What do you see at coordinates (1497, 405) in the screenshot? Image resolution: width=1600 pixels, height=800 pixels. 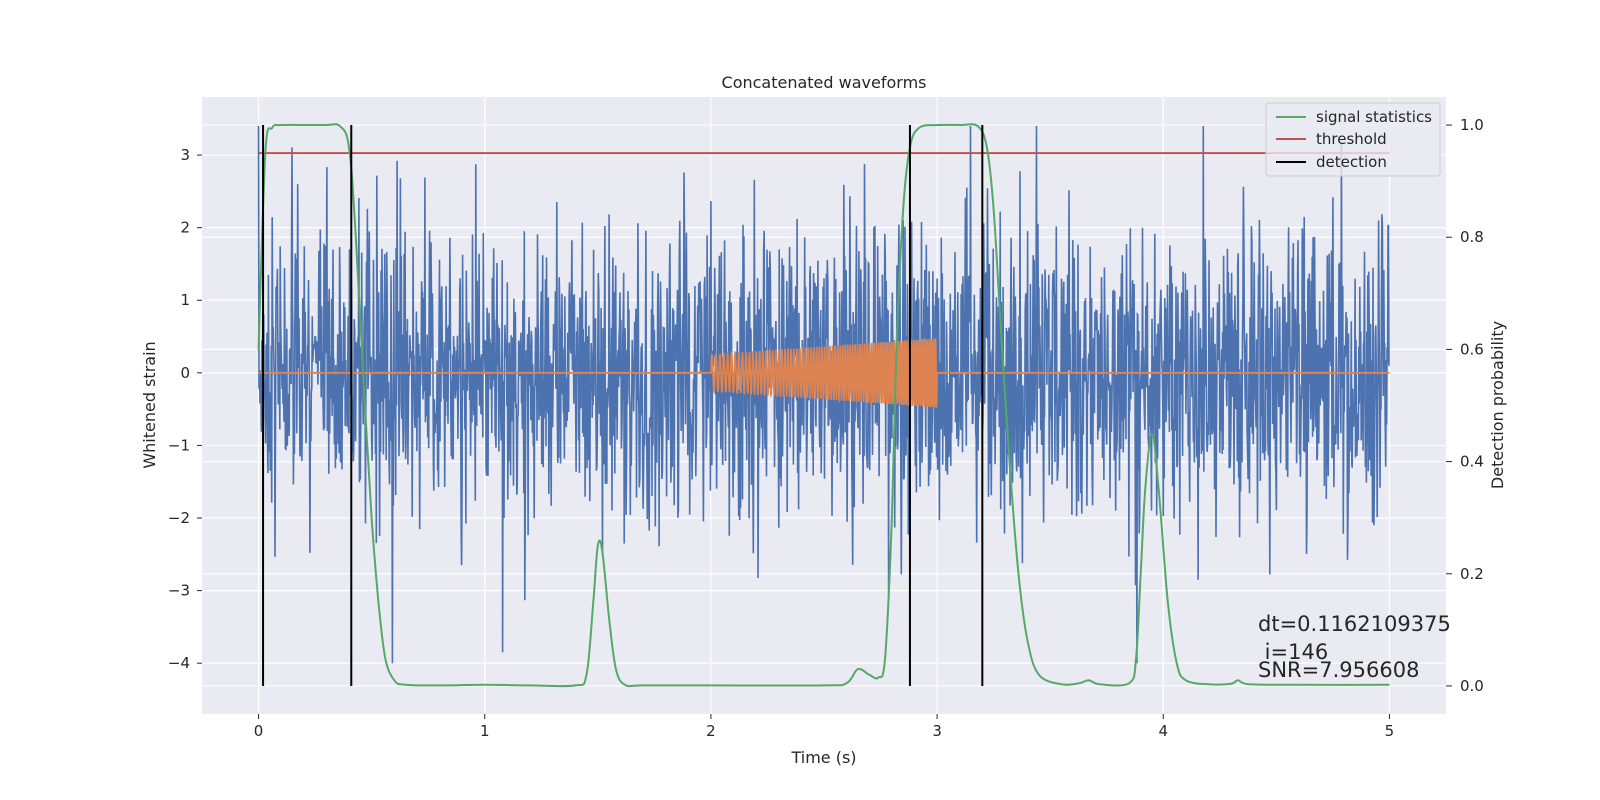 I see `y2-axis-label: Detection probability` at bounding box center [1497, 405].